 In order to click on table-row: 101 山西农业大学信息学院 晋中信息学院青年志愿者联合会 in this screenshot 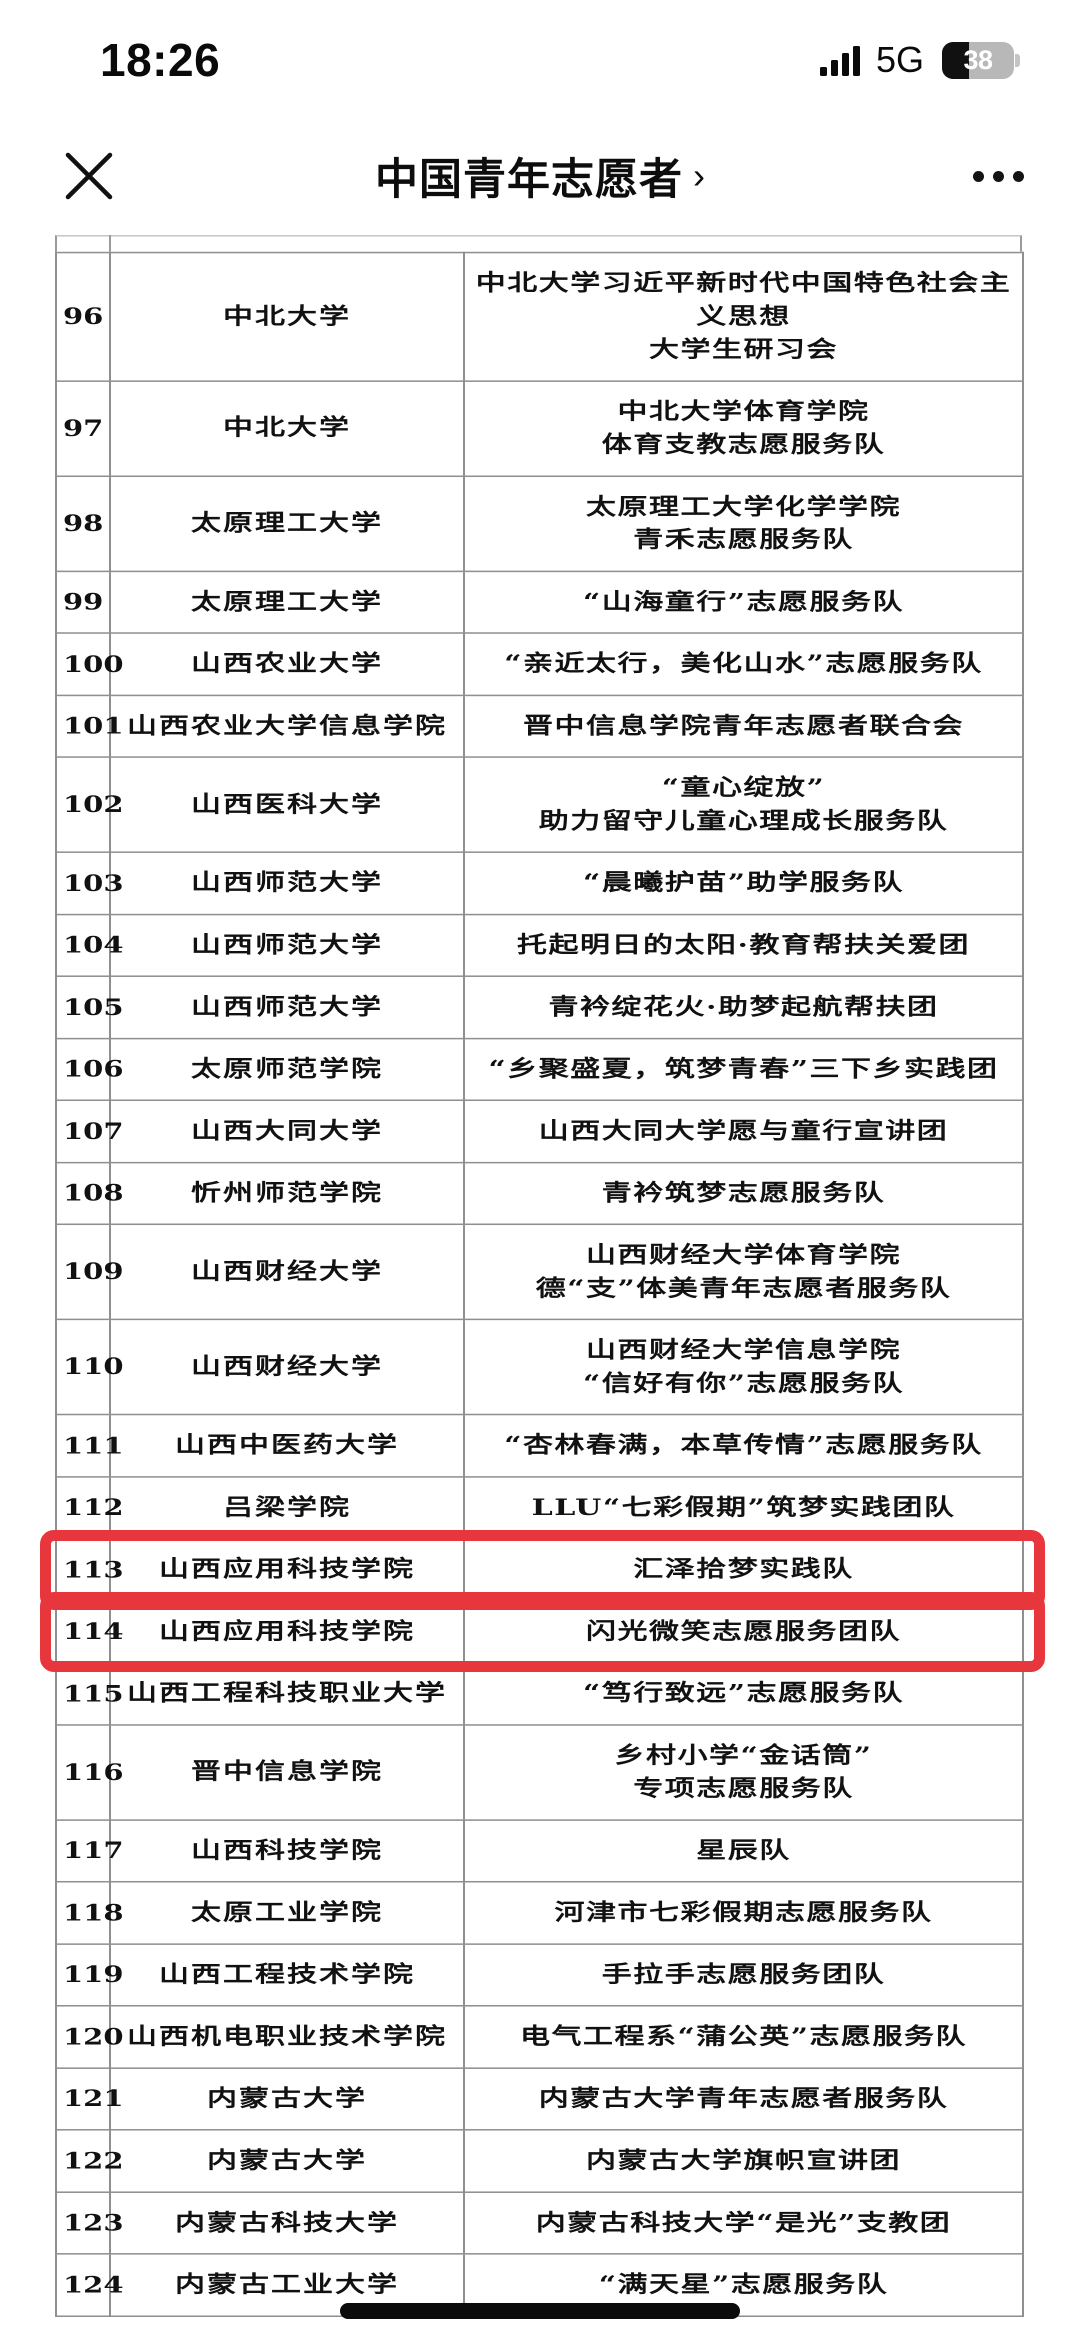, I will do `click(539, 726)`.